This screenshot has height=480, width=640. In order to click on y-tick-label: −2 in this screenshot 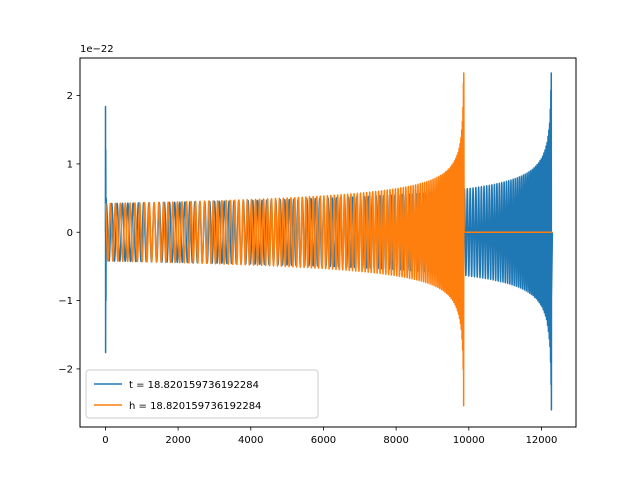, I will do `click(65, 369)`.